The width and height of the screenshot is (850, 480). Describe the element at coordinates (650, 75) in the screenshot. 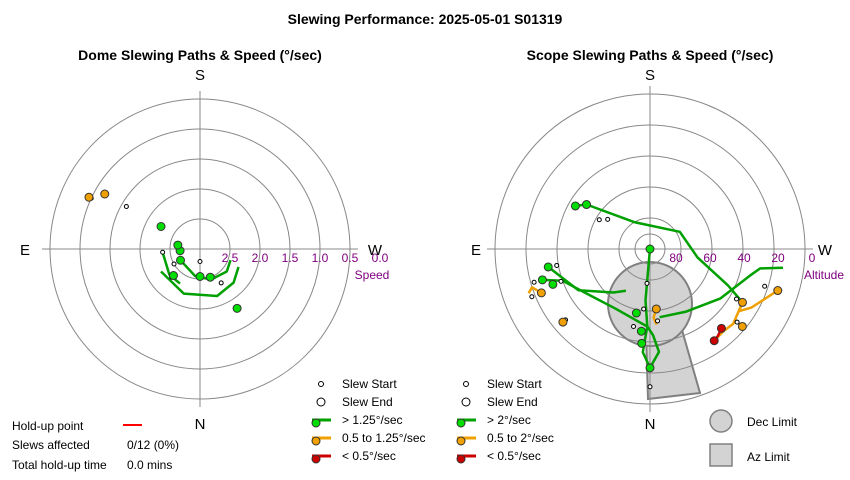

I see `scope-compass-s: S` at that location.